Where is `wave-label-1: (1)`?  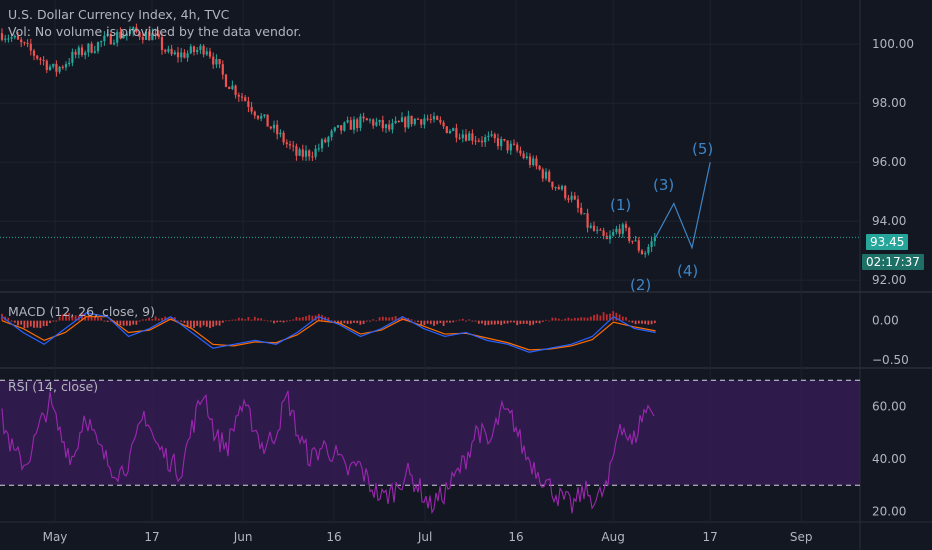 wave-label-1: (1) is located at coordinates (621, 205).